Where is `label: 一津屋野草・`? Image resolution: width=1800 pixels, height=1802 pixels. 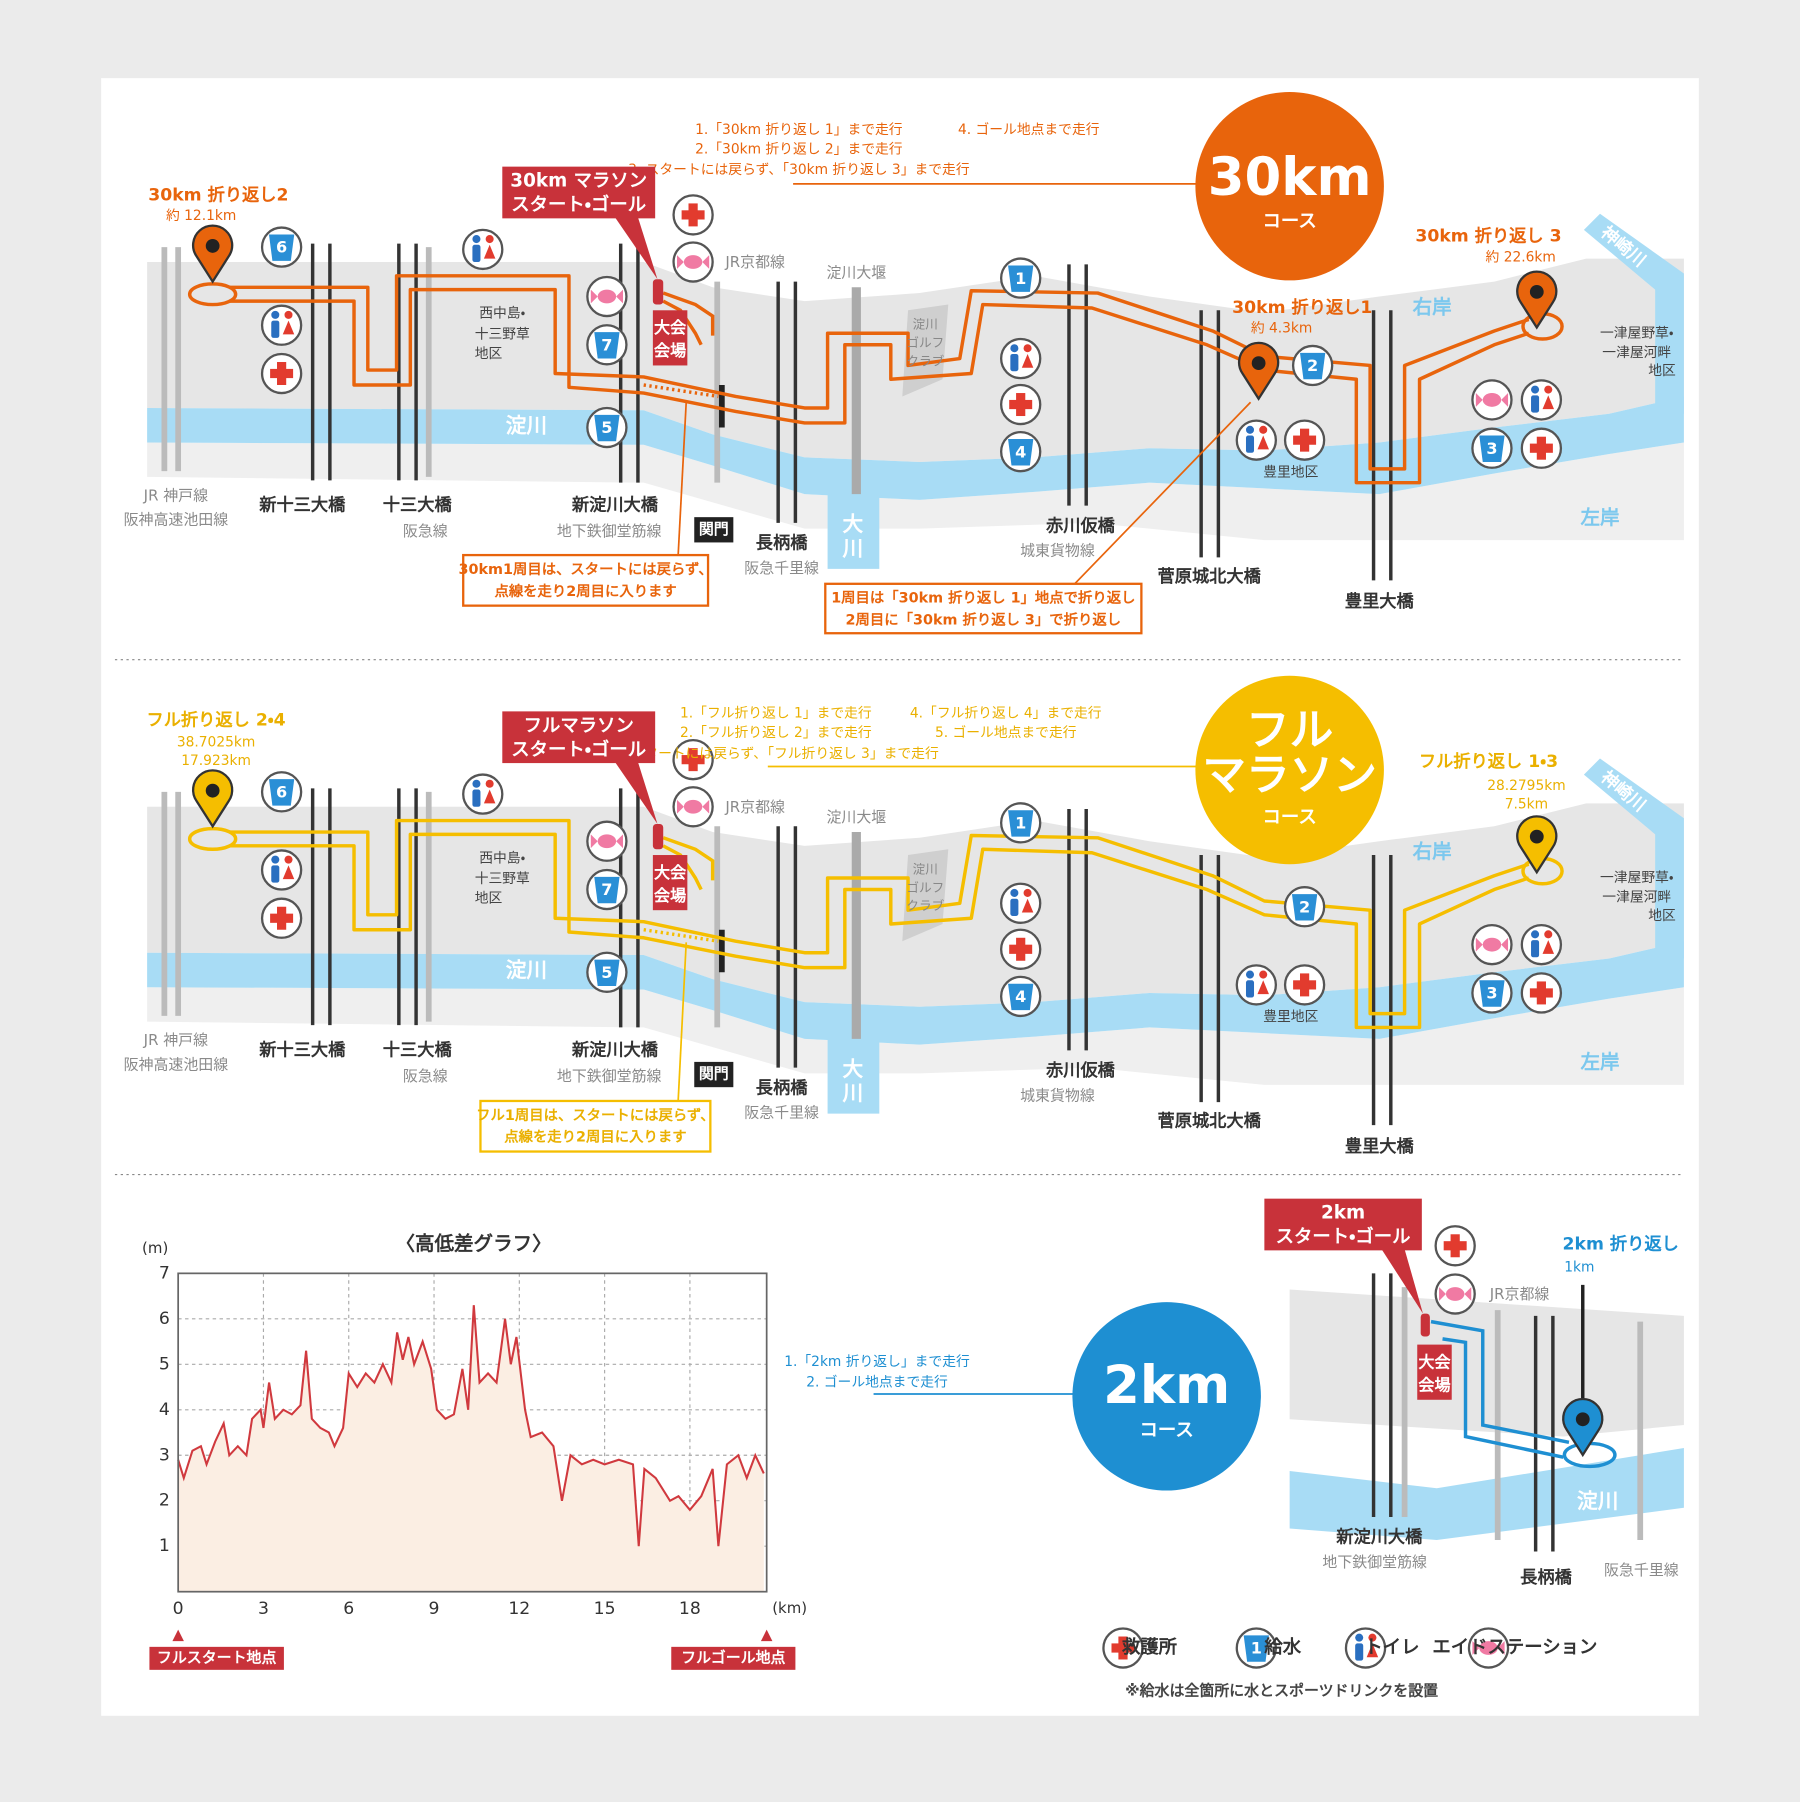
label: 一津屋野草・ is located at coordinates (1637, 878).